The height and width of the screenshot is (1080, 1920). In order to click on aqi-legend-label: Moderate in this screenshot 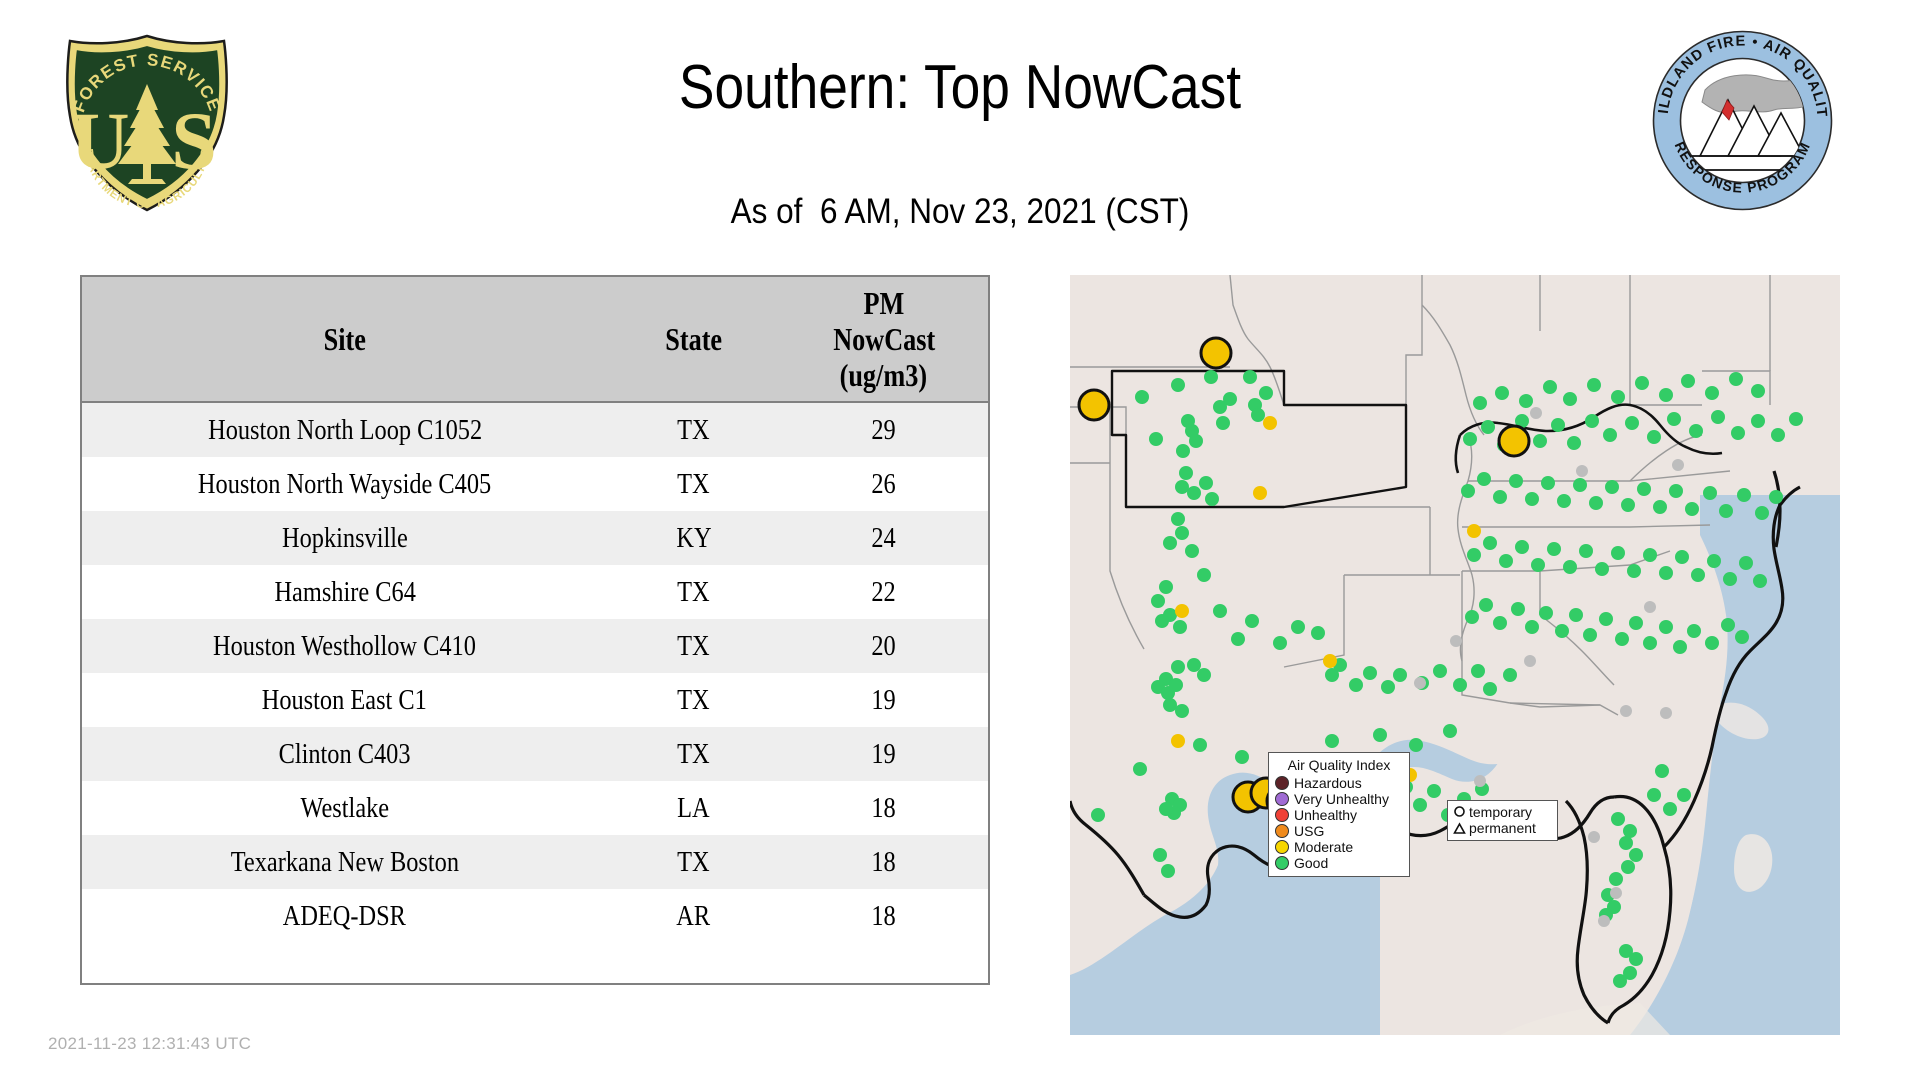, I will do `click(1324, 846)`.